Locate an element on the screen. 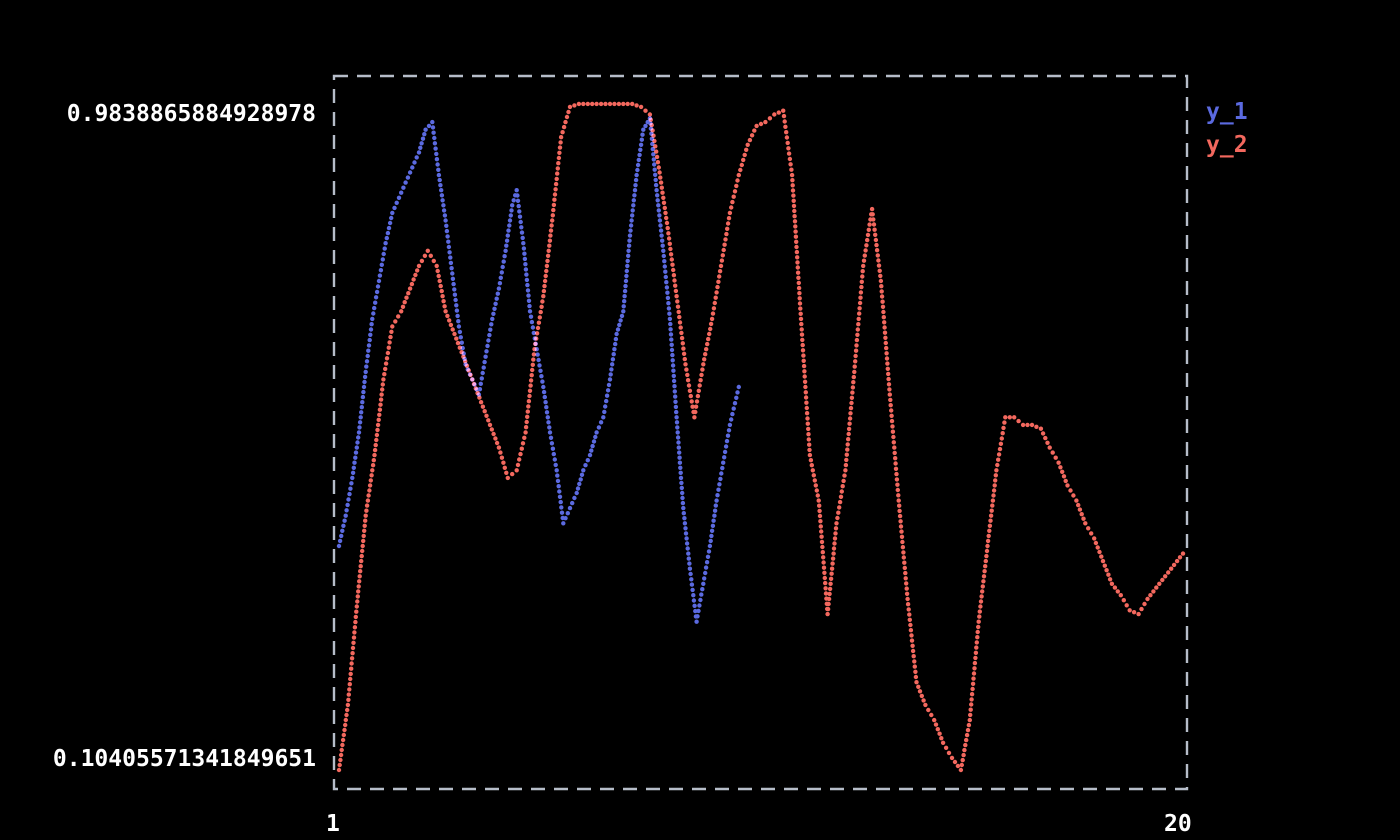 The image size is (1400, 840). y-axis-max-label: 0.9838865884928978 is located at coordinates (191, 114).